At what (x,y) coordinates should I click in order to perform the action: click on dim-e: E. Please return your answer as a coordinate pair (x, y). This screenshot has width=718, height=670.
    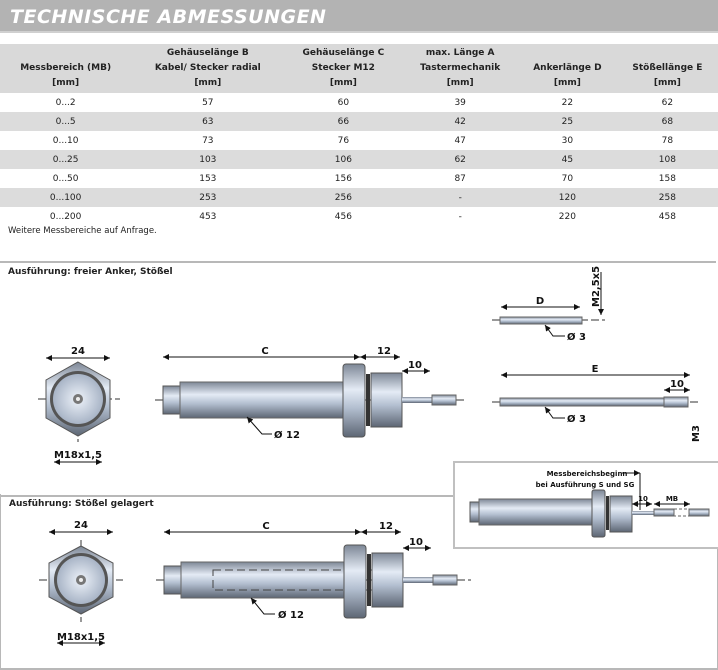
    Looking at the image, I should click on (595, 369).